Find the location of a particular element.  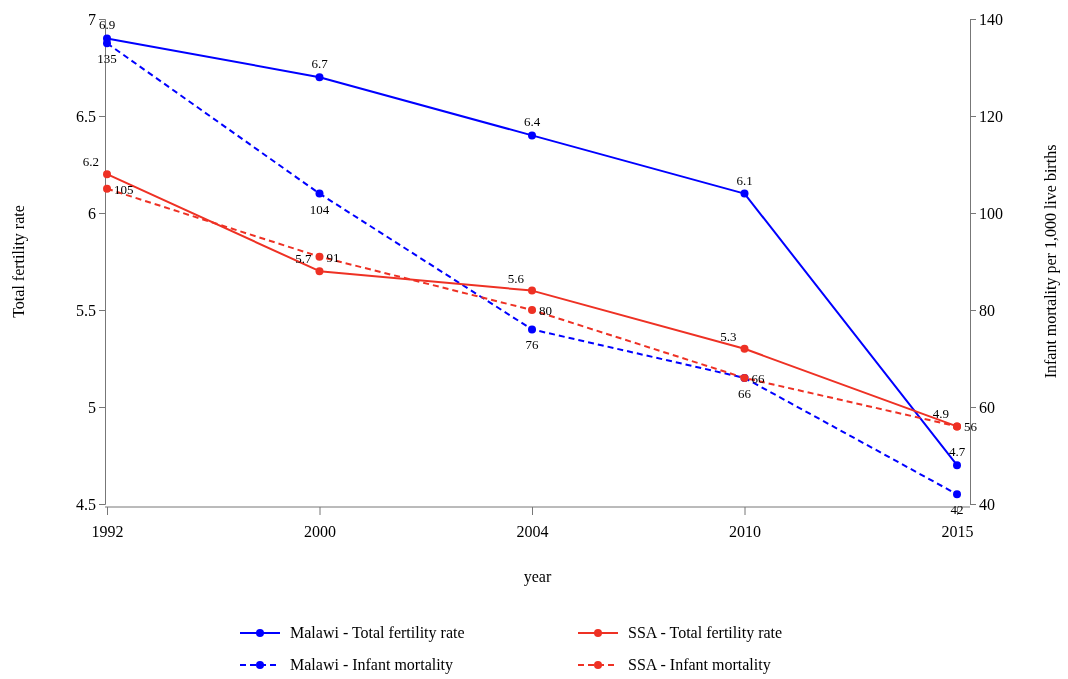

data-label: 6.9 is located at coordinates (107, 25).